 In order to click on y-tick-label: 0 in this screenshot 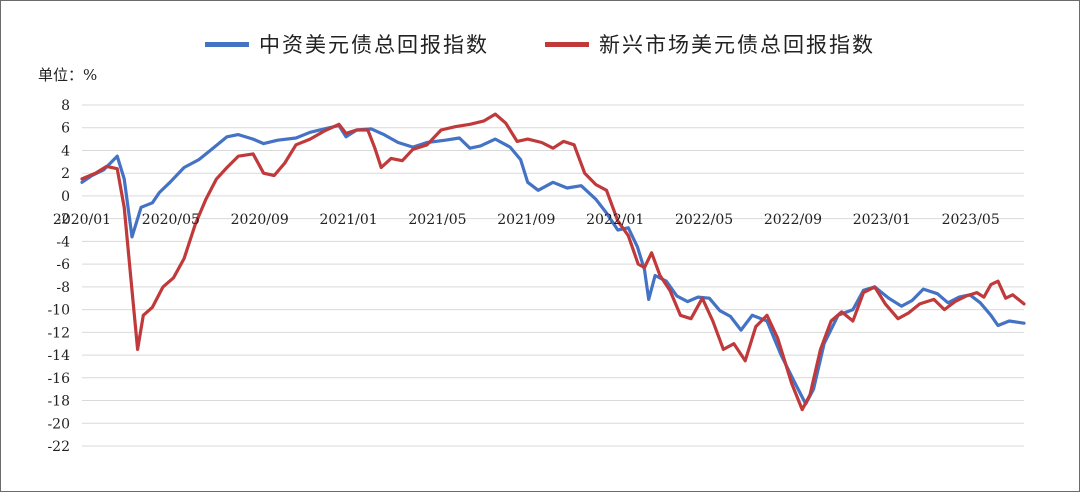, I will do `click(65, 197)`.